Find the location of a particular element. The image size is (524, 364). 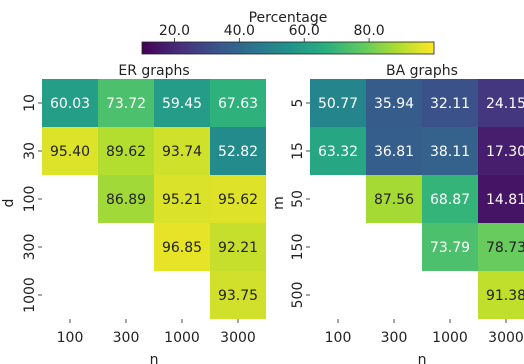

ba-y-ticks: 5 15 50 150 500 is located at coordinates (300, 204).